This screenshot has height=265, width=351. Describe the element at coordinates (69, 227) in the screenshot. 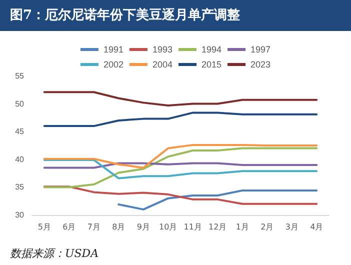

I see `x-tick-label: 6月` at that location.